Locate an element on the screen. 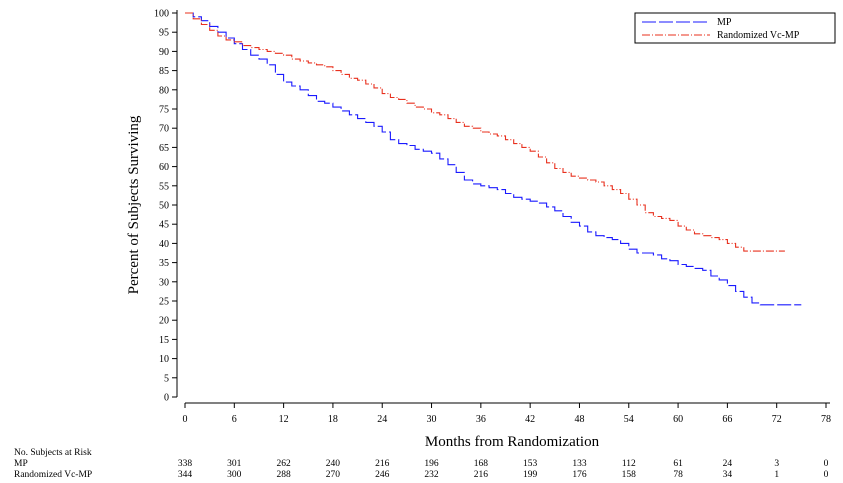 Image resolution: width=843 pixels, height=483 pixels. y-tick-label: 35 is located at coordinates (164, 263).